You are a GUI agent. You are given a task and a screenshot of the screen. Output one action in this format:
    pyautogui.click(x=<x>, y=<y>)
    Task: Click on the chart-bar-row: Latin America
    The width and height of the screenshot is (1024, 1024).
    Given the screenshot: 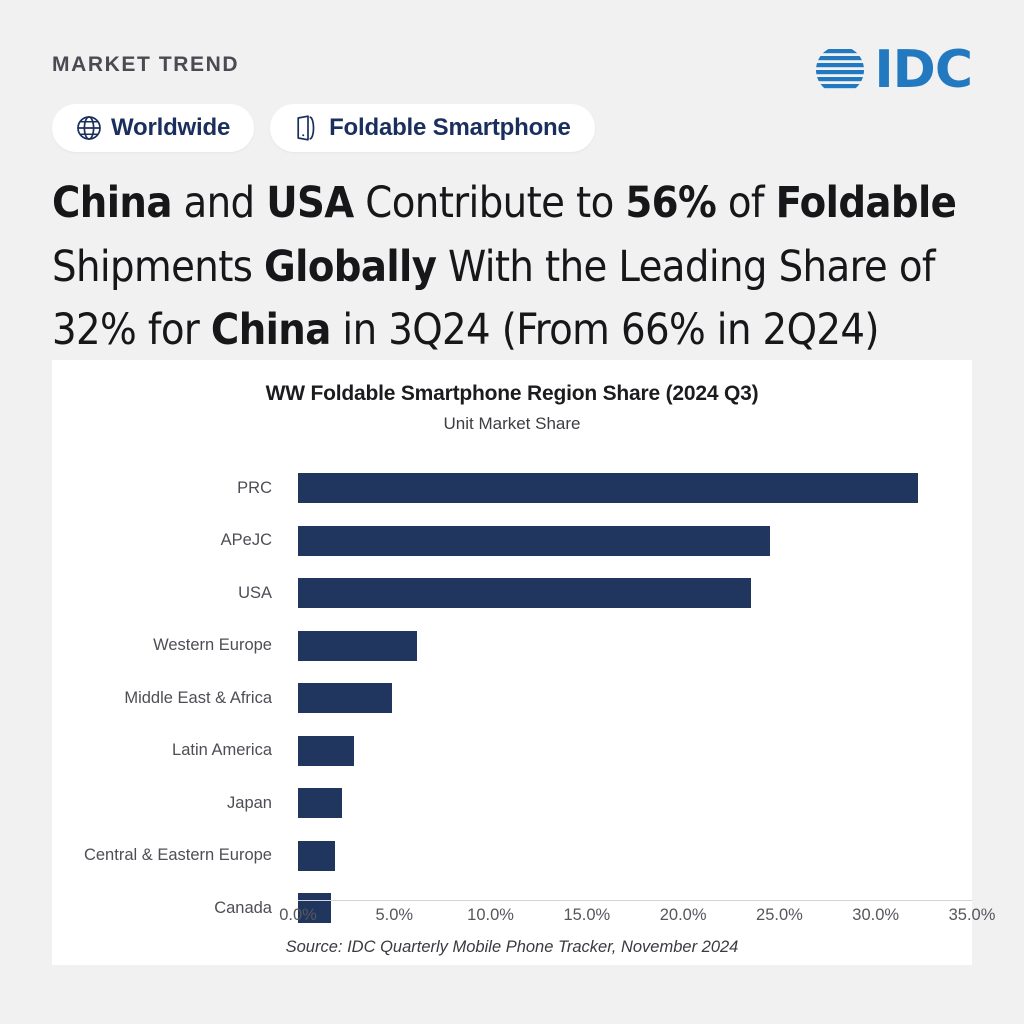 What is the action you would take?
    pyautogui.click(x=512, y=751)
    